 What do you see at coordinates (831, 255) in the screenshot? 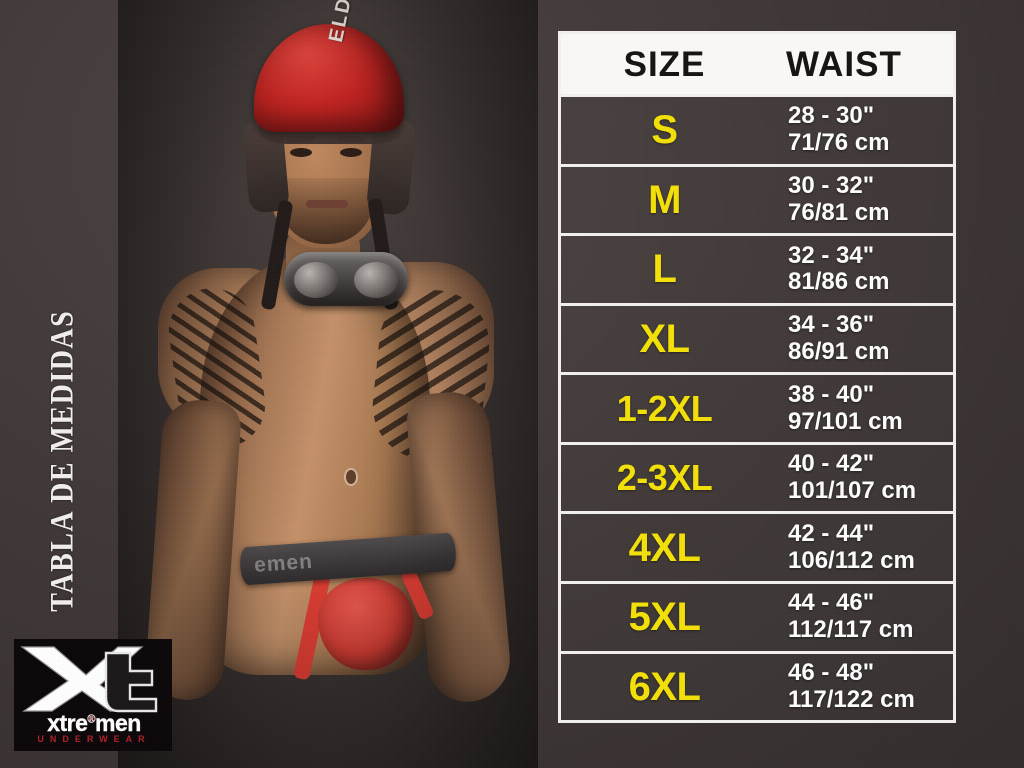
I see `waist-inches: 32 - 34"` at bounding box center [831, 255].